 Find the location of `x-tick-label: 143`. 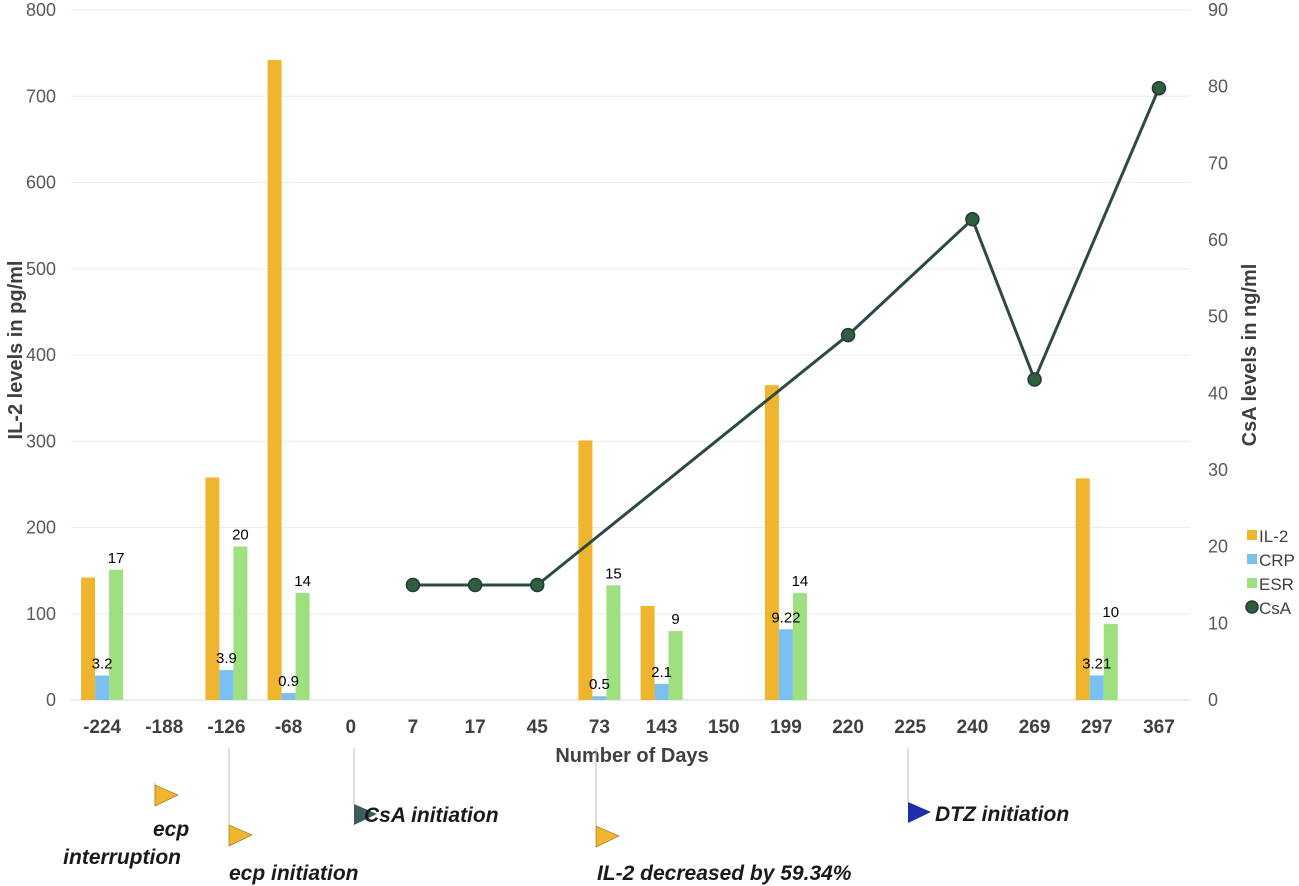

x-tick-label: 143 is located at coordinates (662, 727).